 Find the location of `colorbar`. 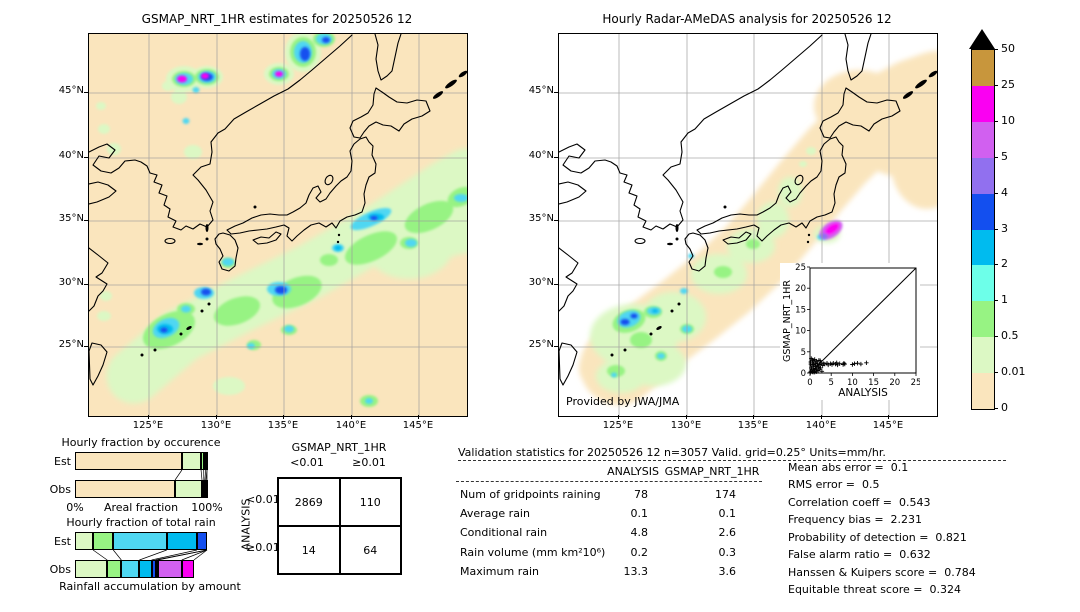

colorbar is located at coordinates (983, 229).